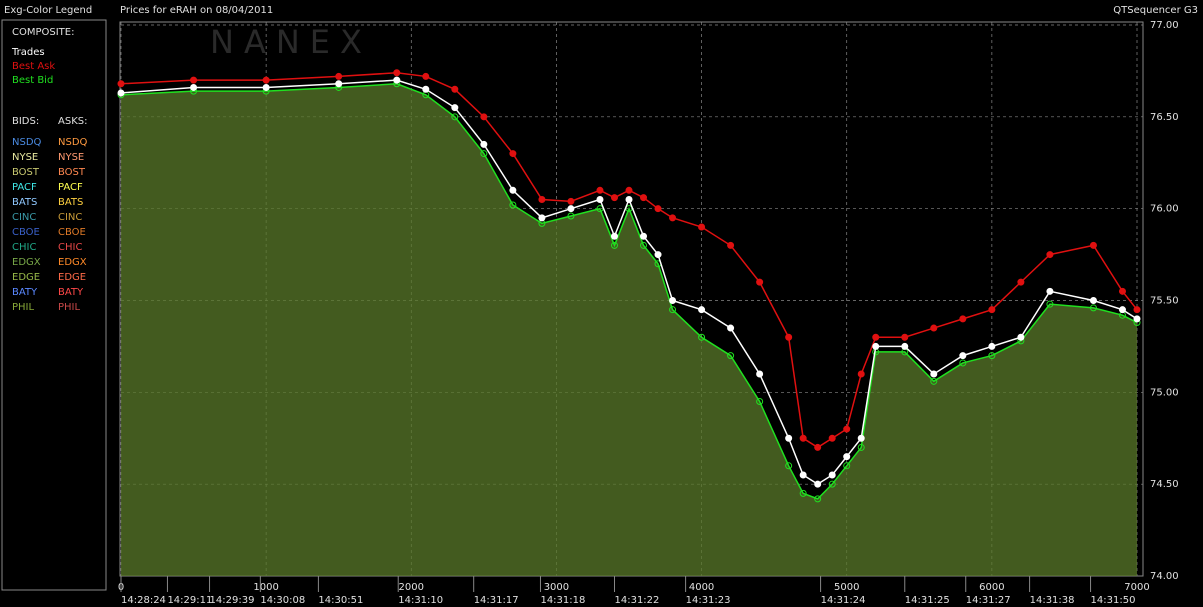 The height and width of the screenshot is (607, 1203). Describe the element at coordinates (25, 157) in the screenshot. I see `legend-bid: NYSE` at that location.